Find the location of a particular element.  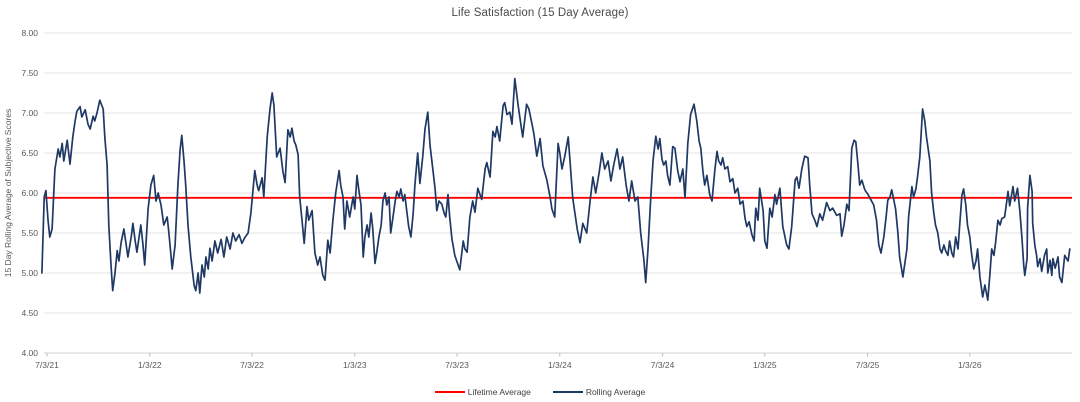

x-tick-label: 7/3/25 is located at coordinates (868, 365).